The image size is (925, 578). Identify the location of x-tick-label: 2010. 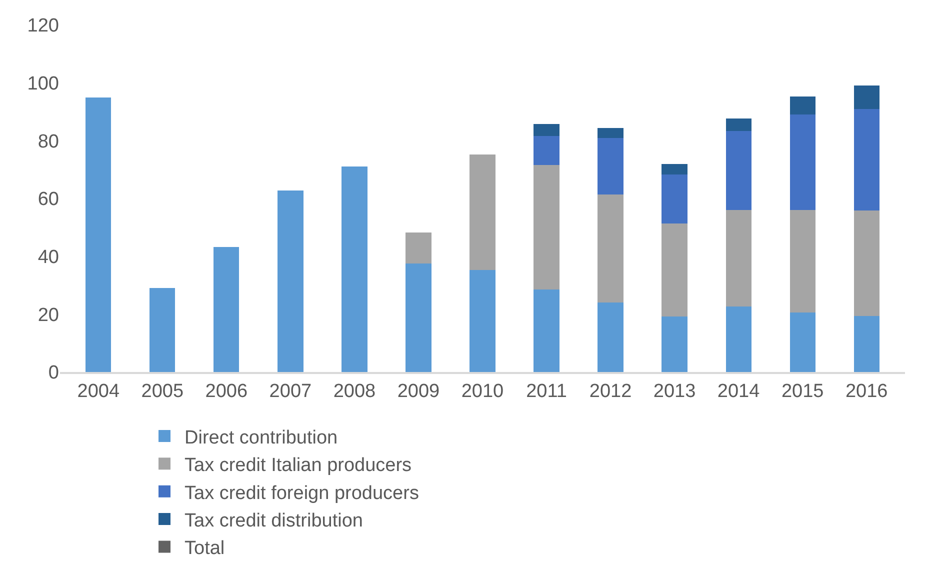
(482, 391).